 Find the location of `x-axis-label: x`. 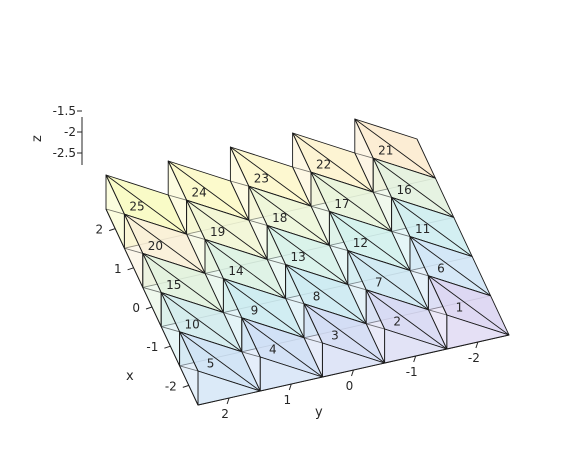

x-axis-label: x is located at coordinates (130, 376).